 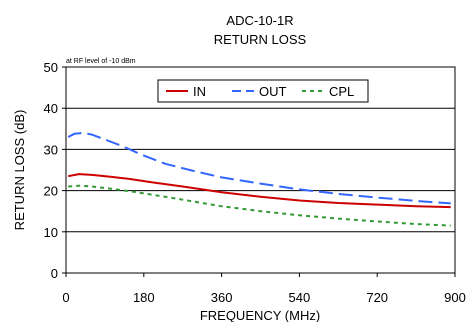 I want to click on y-tick-label: 10, so click(x=51, y=232).